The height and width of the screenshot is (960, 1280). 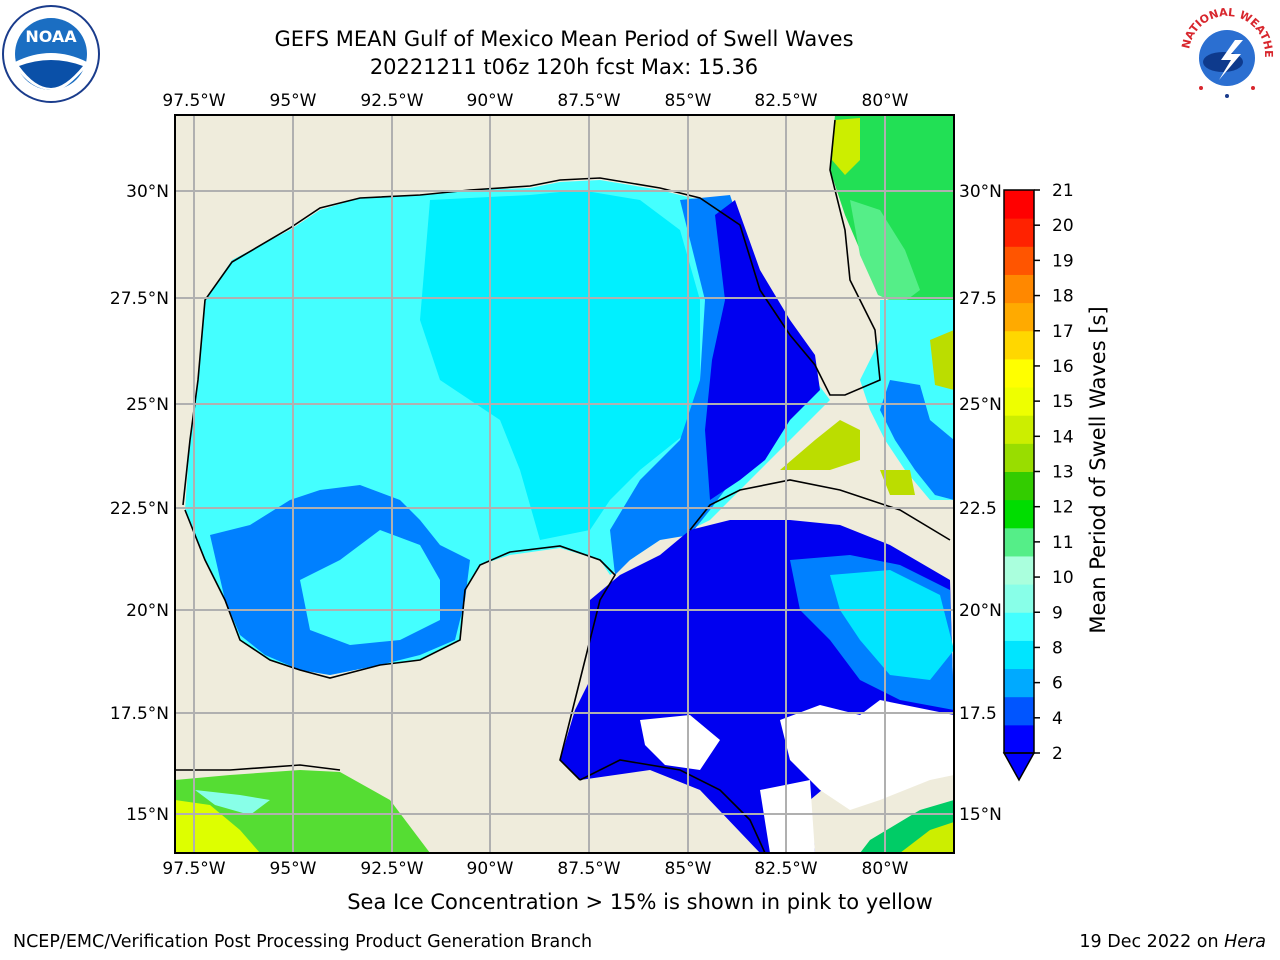 I want to click on colorbar, so click(x=1019, y=485).